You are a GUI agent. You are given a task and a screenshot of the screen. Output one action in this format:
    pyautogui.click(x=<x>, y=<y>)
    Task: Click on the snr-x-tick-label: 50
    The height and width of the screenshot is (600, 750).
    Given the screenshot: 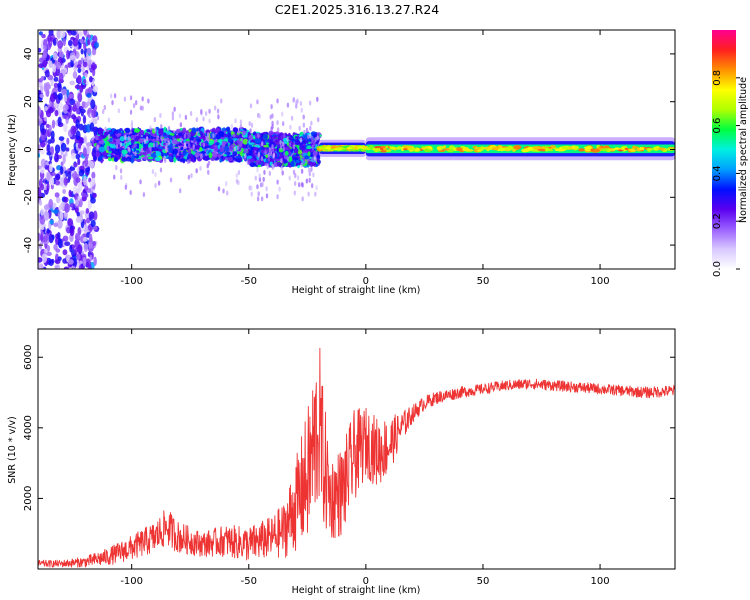 What is the action you would take?
    pyautogui.click(x=483, y=581)
    